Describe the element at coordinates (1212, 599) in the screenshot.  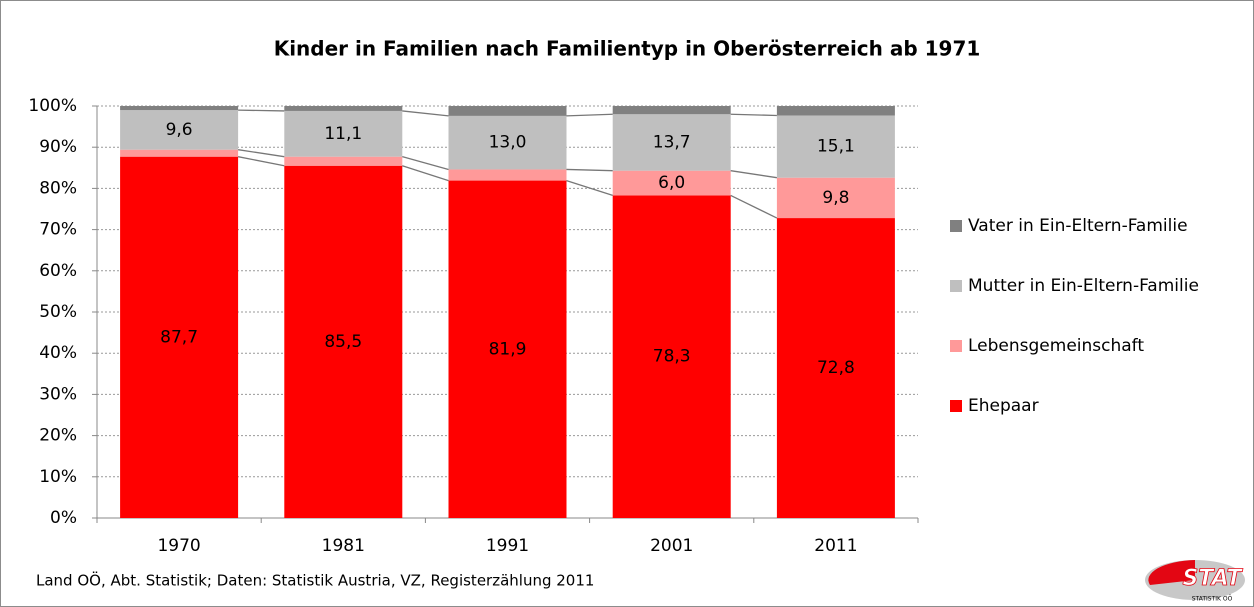
I see `logo-subtext: STATISTIK OÖ` at that location.